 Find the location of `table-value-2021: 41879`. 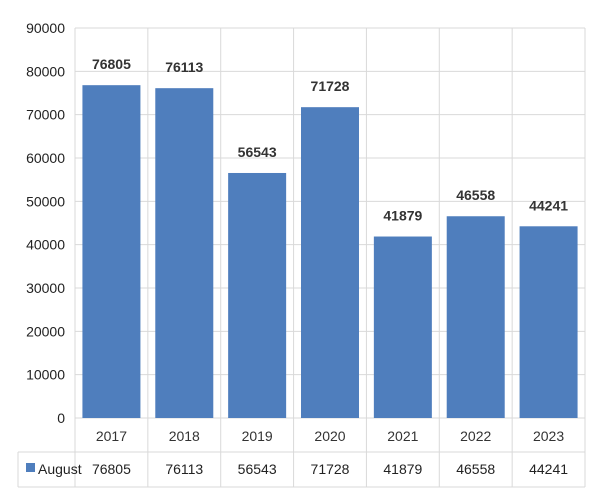

table-value-2021: 41879 is located at coordinates (402, 469).